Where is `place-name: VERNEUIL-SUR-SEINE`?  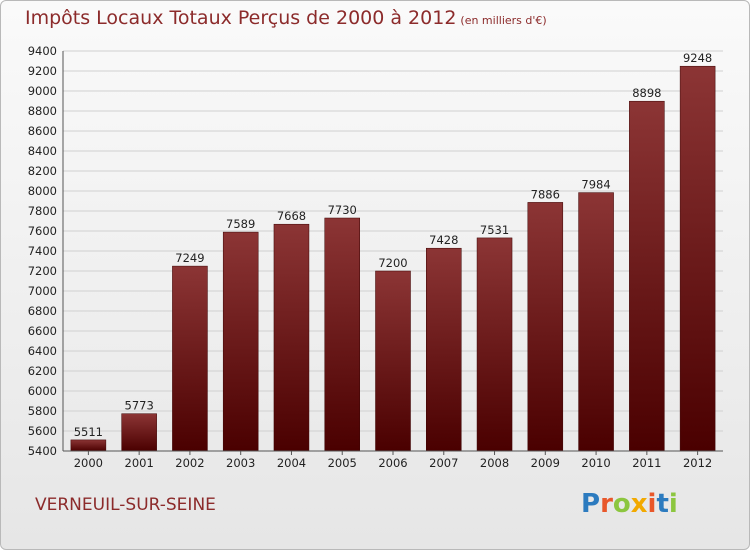 place-name: VERNEUIL-SUR-SEINE is located at coordinates (125, 505).